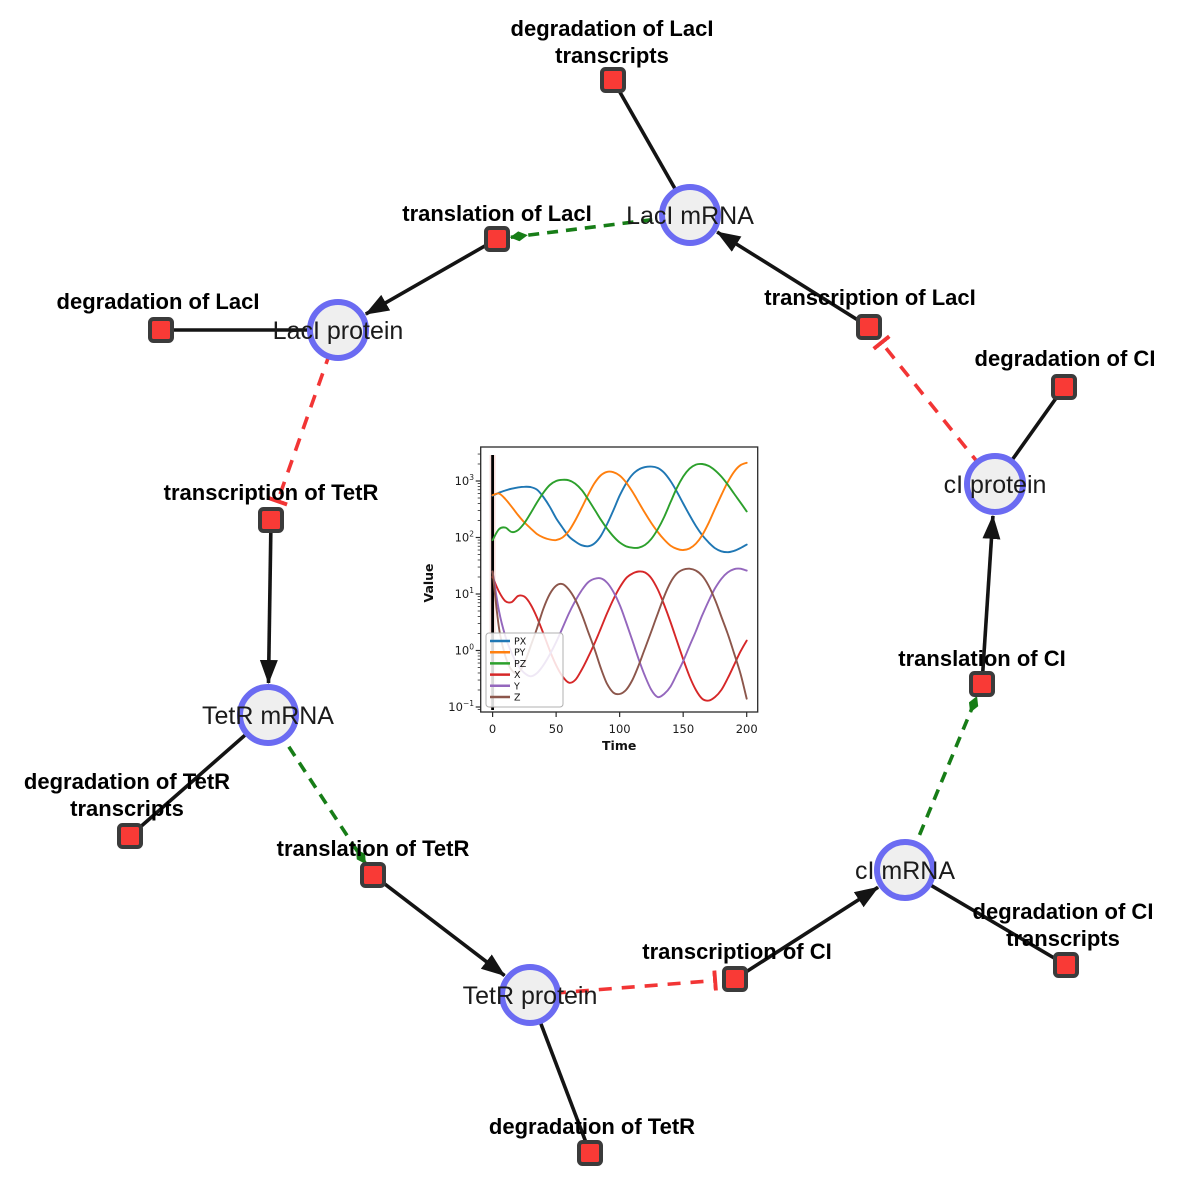 This screenshot has height=1200, width=1189. I want to click on reaction-label-deg-laci: degradation of LacI, so click(158, 301).